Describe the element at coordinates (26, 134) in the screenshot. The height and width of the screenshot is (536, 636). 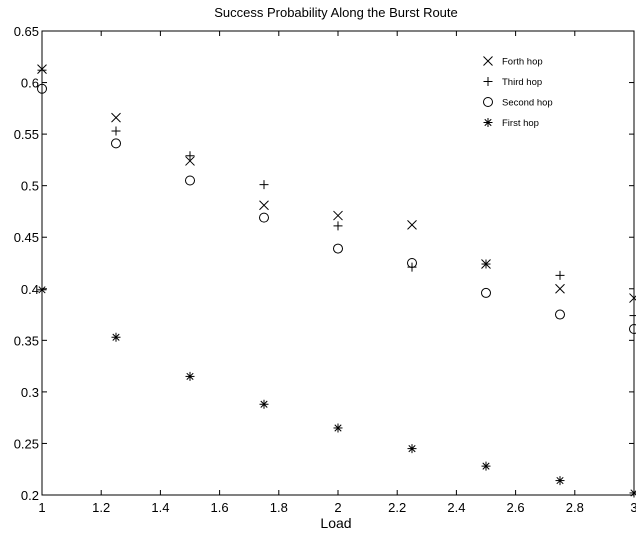
I see `y-tick-label: 0.55` at that location.